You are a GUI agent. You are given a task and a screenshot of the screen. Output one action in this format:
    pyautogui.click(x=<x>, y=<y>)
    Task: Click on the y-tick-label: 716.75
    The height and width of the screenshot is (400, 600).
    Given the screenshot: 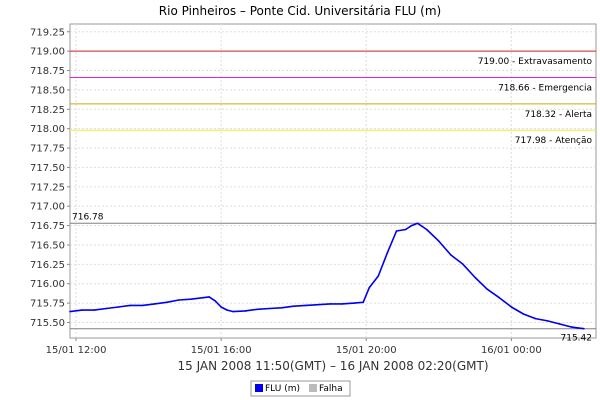 What is the action you would take?
    pyautogui.click(x=47, y=226)
    